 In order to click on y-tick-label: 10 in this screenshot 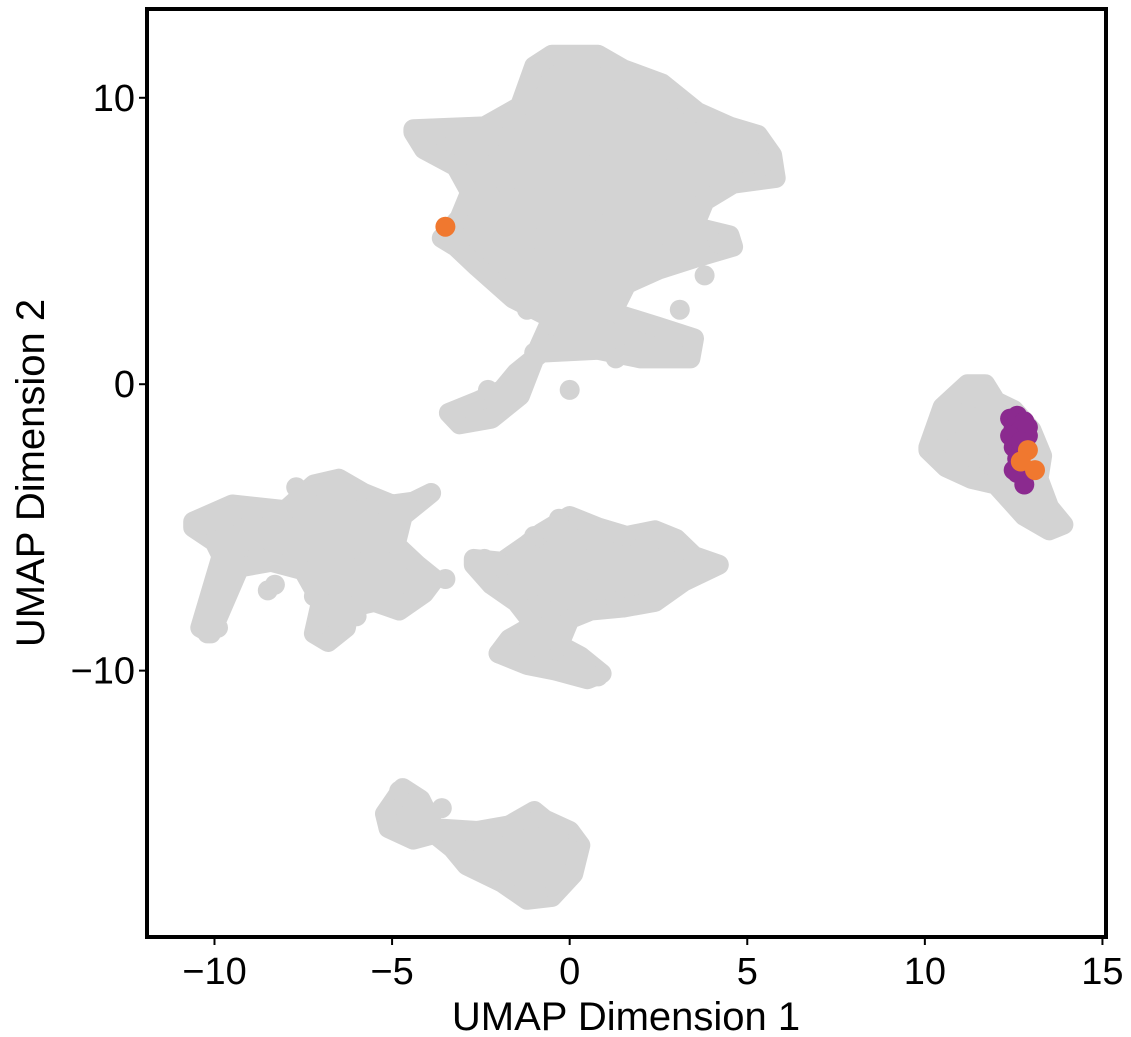, I will do `click(114, 99)`.